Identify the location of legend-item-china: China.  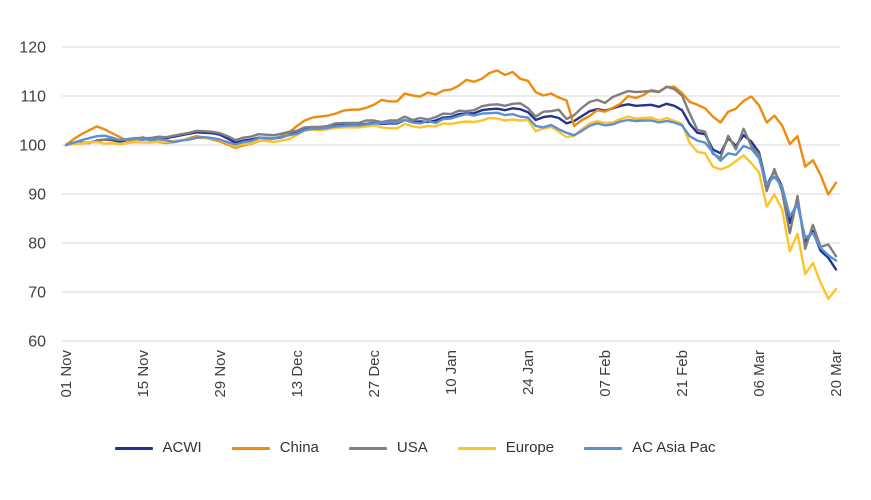
(275, 448).